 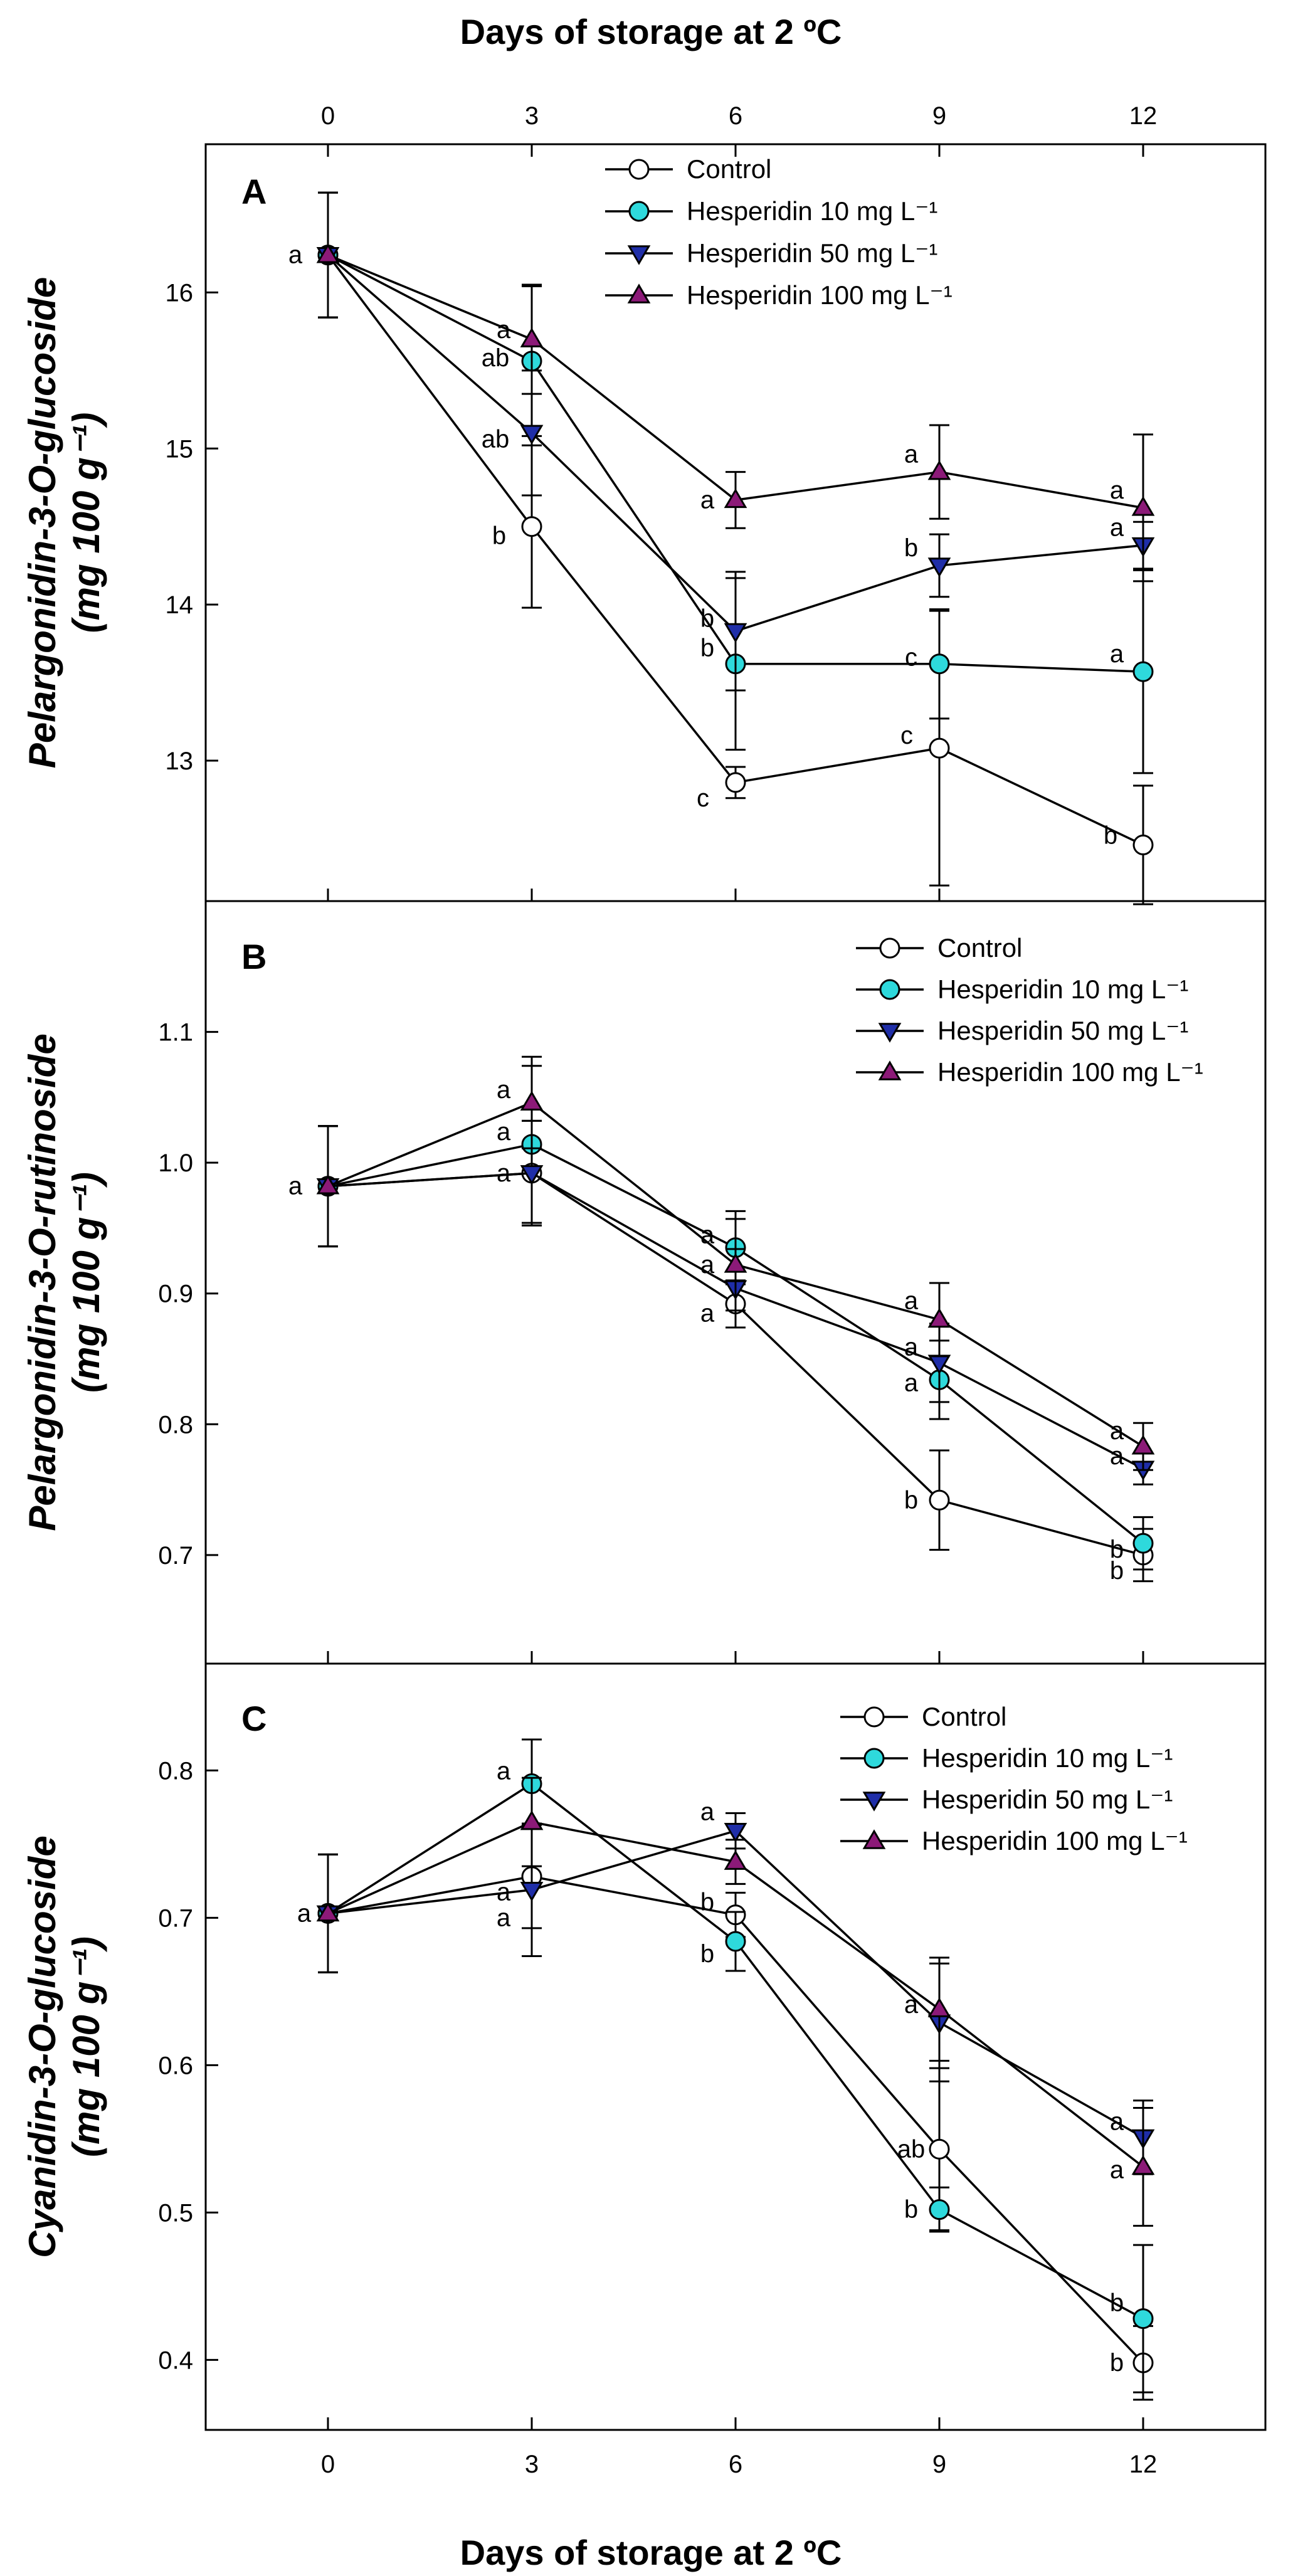 What do you see at coordinates (736, 2464) in the screenshot?
I see `x-tick-label: 6` at bounding box center [736, 2464].